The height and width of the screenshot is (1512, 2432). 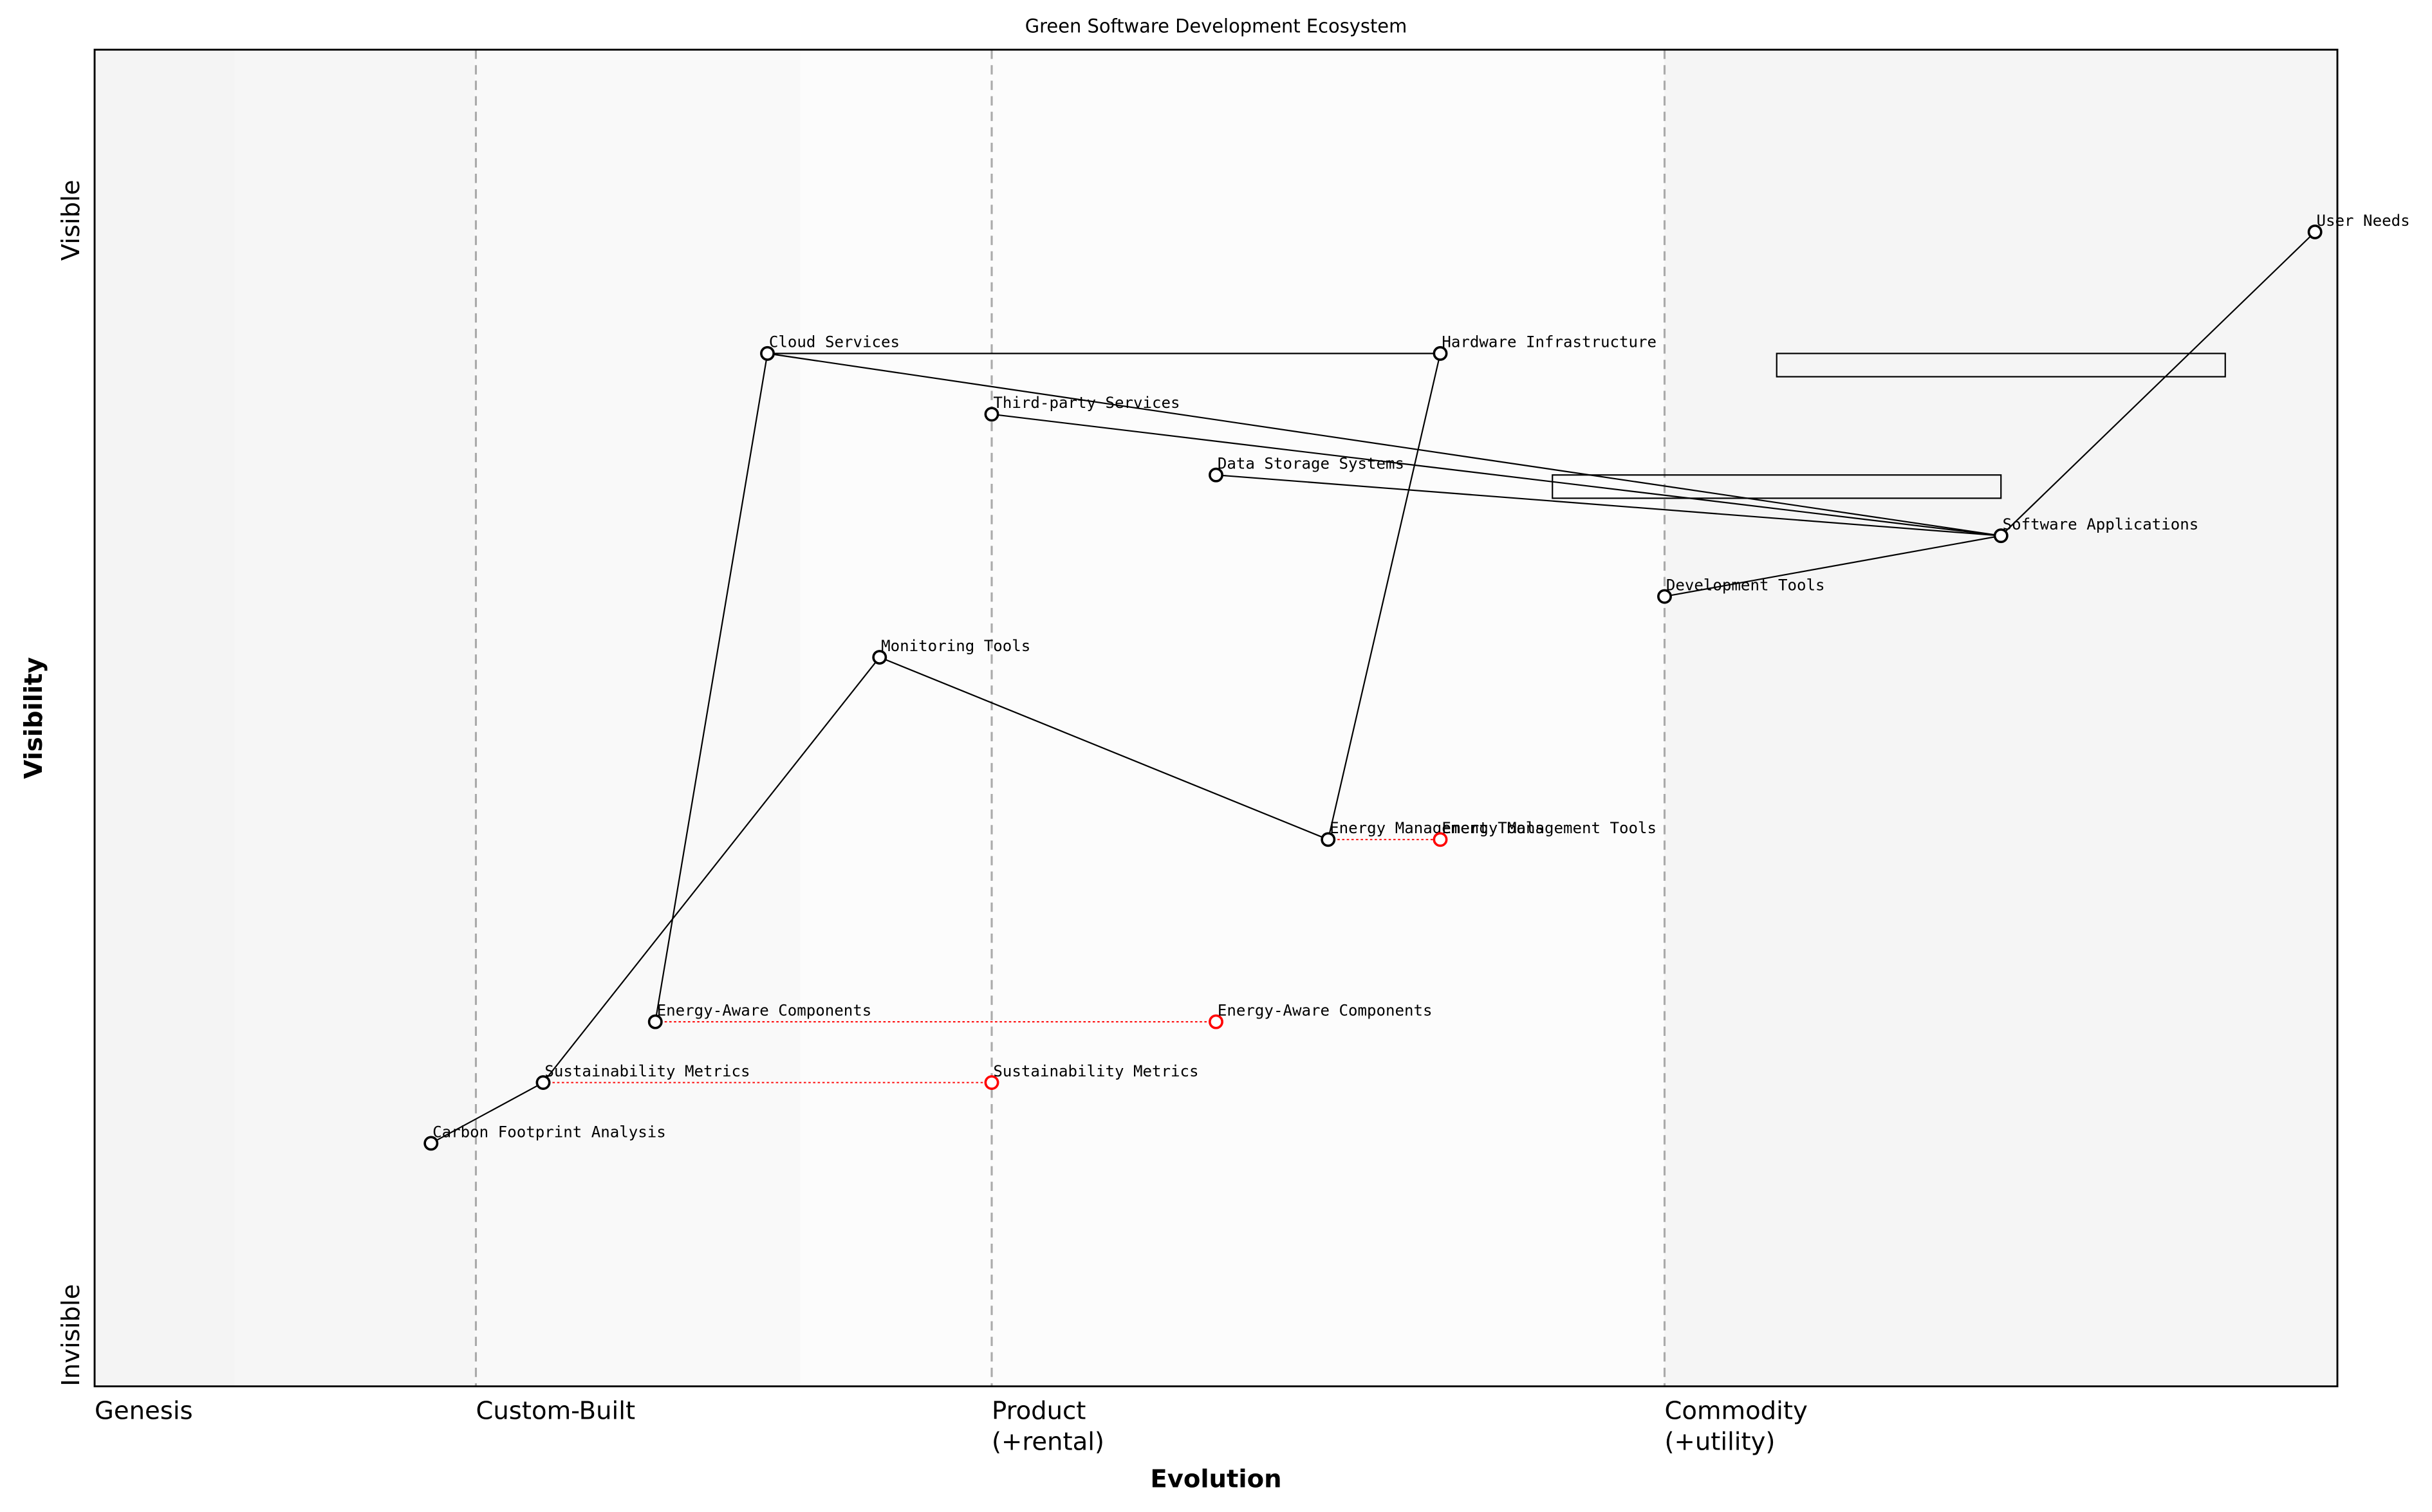 I want to click on evolved-component-label: Energy-Aware Components, so click(x=1325, y=1010).